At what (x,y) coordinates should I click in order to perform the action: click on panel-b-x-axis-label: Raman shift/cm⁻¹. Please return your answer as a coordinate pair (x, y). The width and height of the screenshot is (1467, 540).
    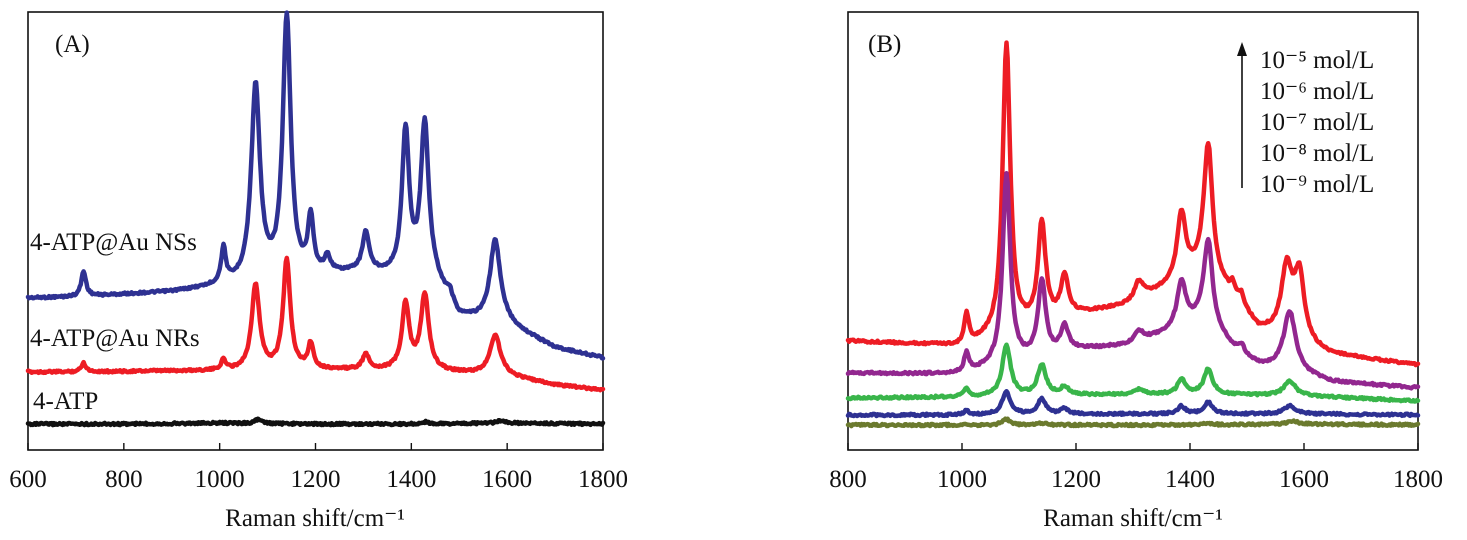
    Looking at the image, I should click on (1133, 518).